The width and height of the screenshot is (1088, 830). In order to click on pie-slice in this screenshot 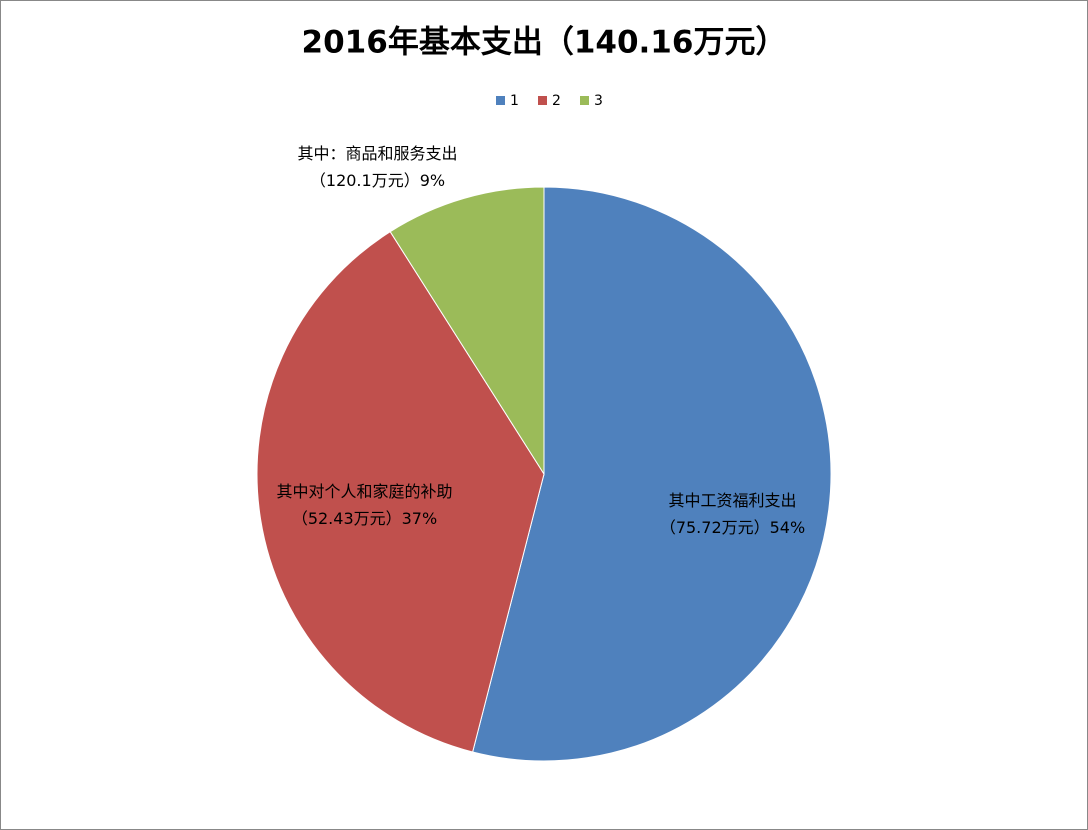, I will do `click(467, 331)`.